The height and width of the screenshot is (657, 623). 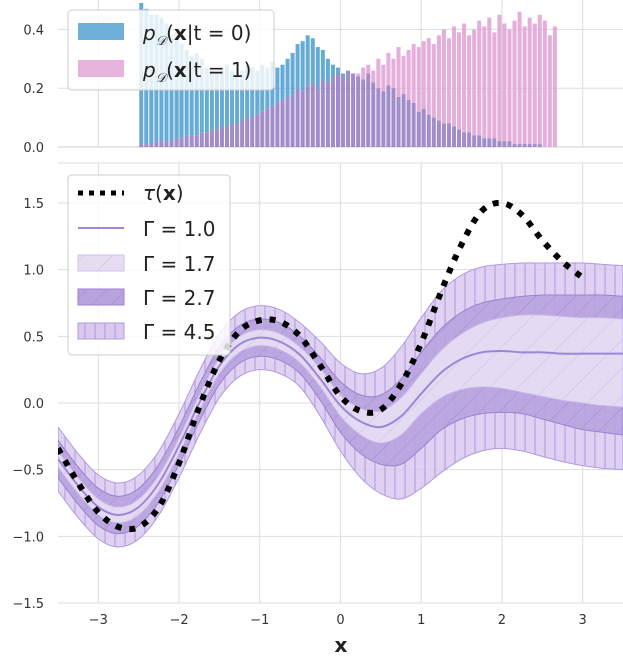 What do you see at coordinates (179, 229) in the screenshot?
I see `legend-label-gamma-1-0: Γ = 1.0` at bounding box center [179, 229].